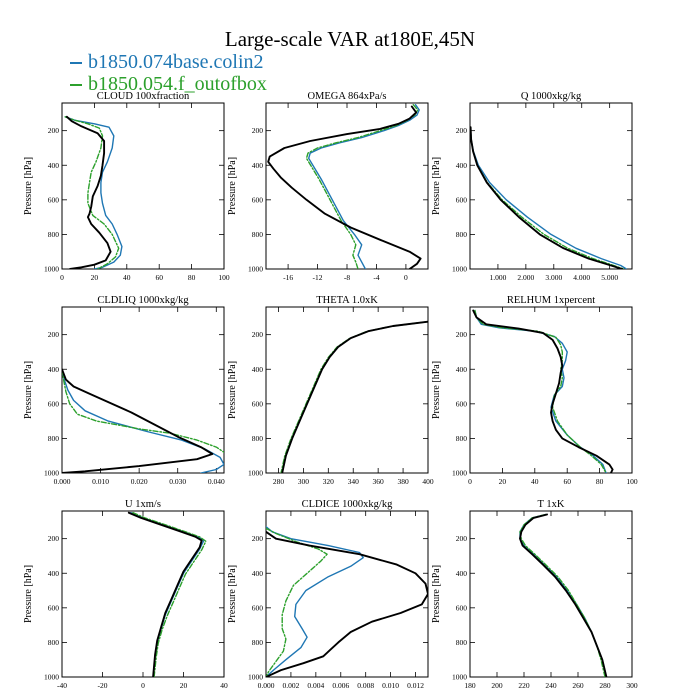 The image size is (700, 700). What do you see at coordinates (415, 685) in the screenshot?
I see `x-tick-label: 0.012` at bounding box center [415, 685].